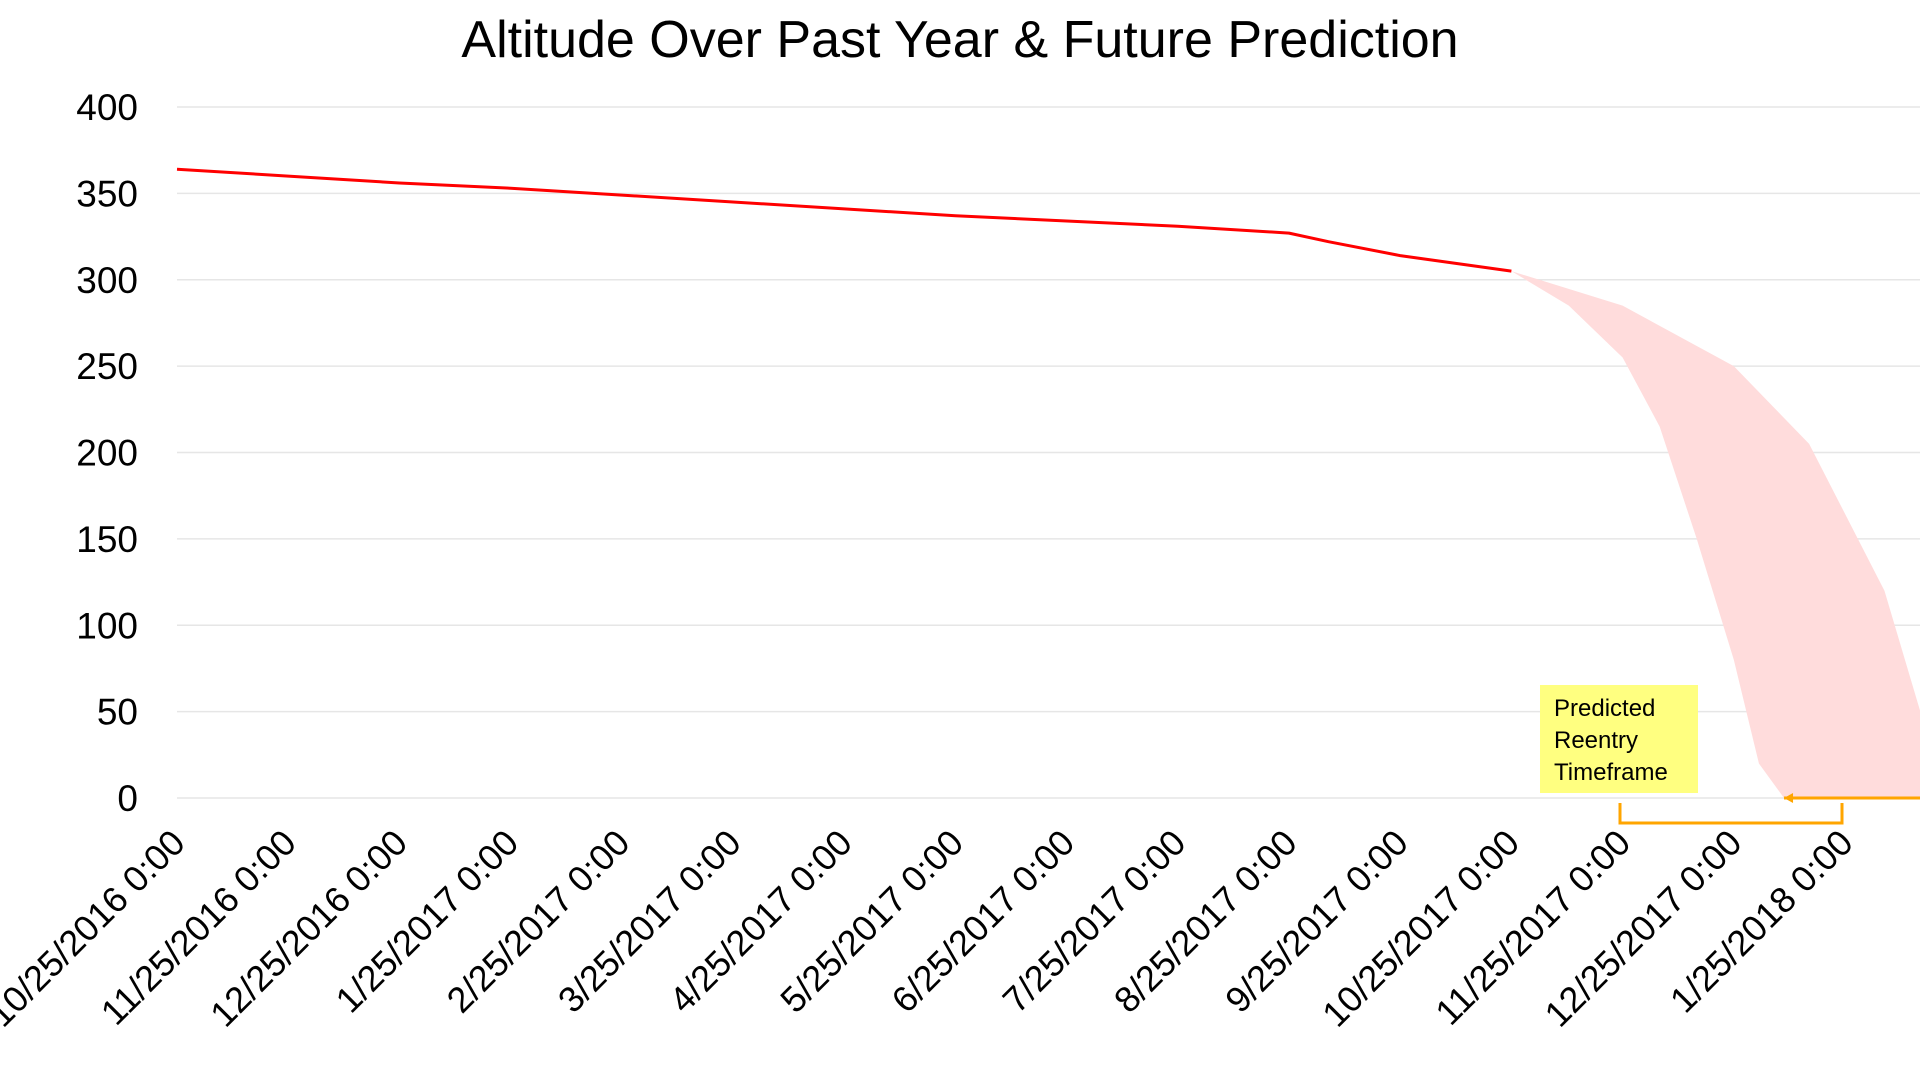  I want to click on y-tick-label: 250, so click(107, 366).